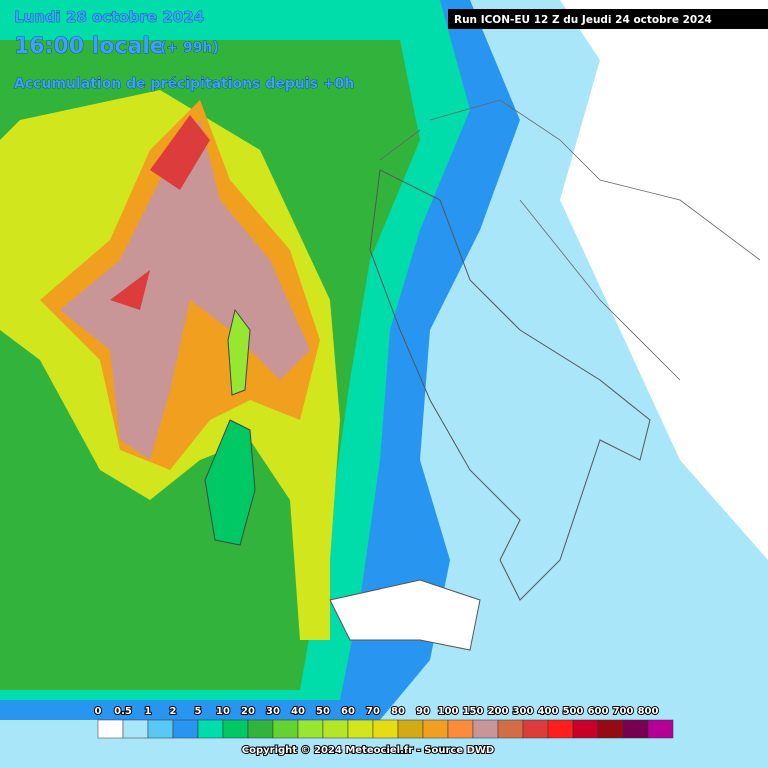  Describe the element at coordinates (573, 711) in the screenshot. I see `legend-label: 500` at that location.